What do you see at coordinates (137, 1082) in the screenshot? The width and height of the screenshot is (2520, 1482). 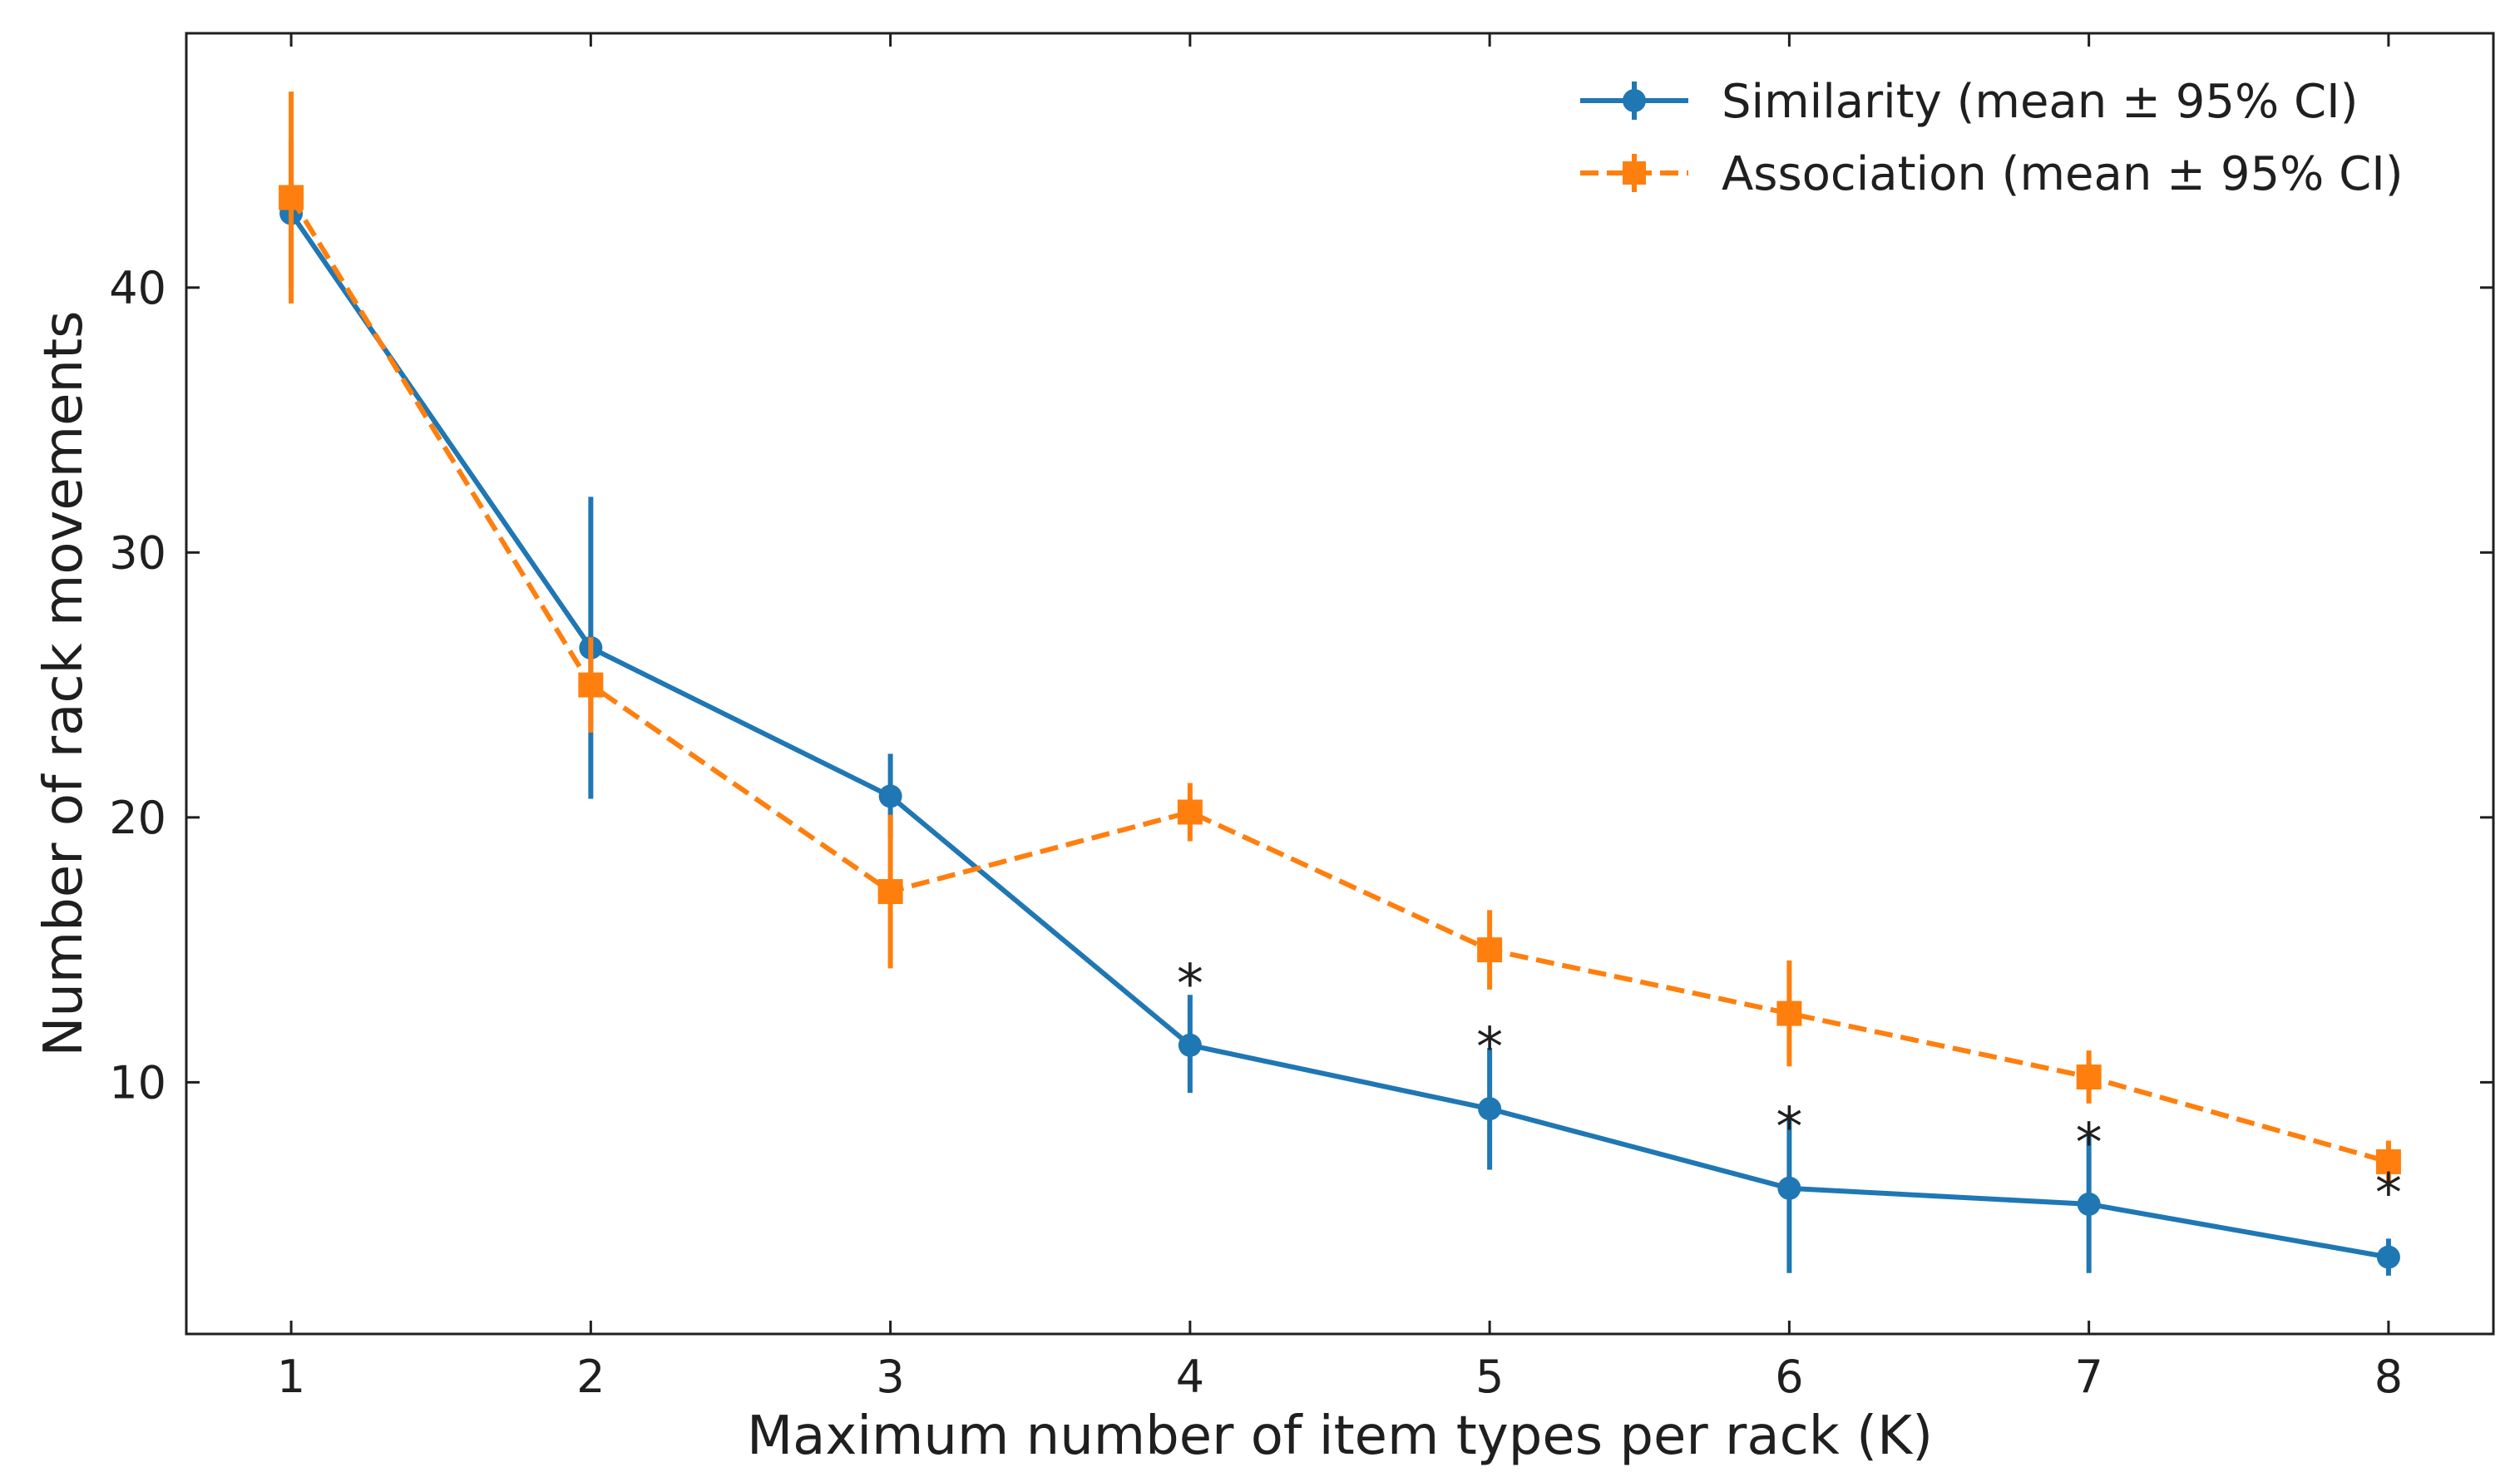 I see `y-tick-label-10: 10` at bounding box center [137, 1082].